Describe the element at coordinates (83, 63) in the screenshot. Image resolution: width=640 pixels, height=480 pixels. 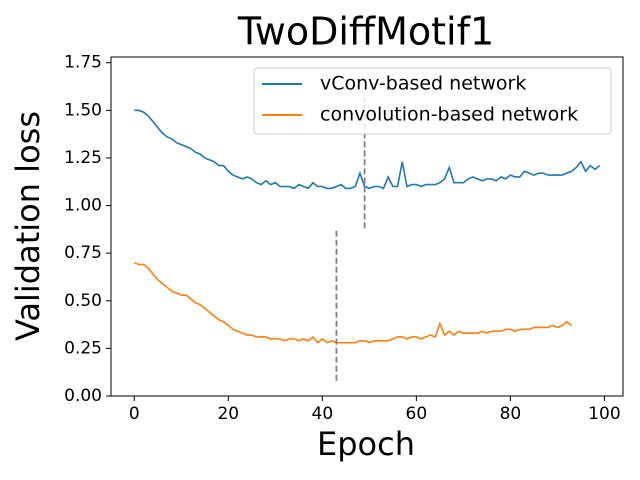
I see `y-tick-label: 1.75` at that location.